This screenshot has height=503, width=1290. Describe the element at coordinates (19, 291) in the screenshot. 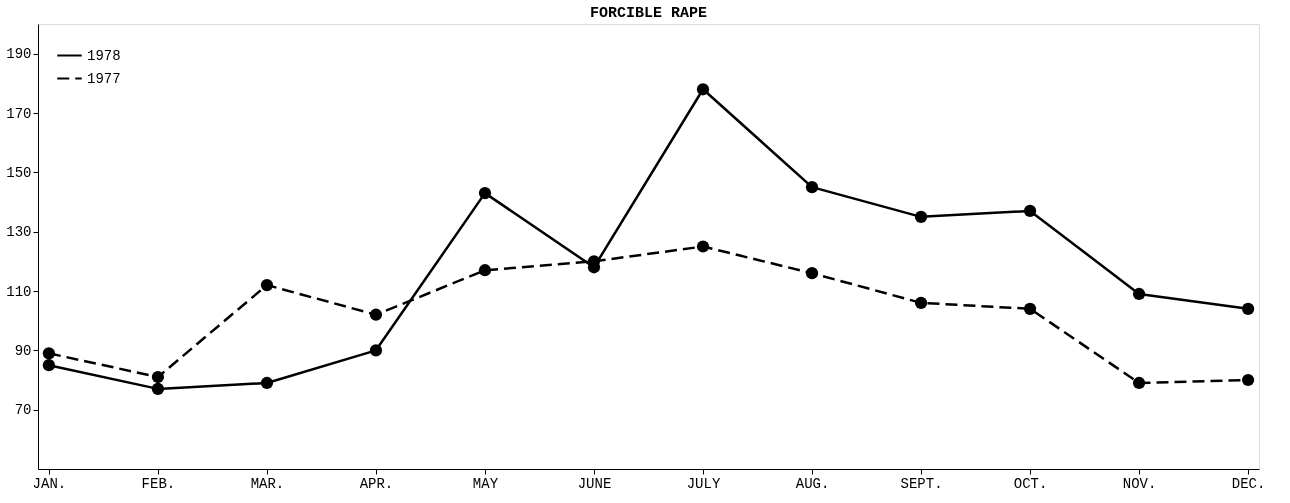

I see `y-tick-label: 110` at that location.